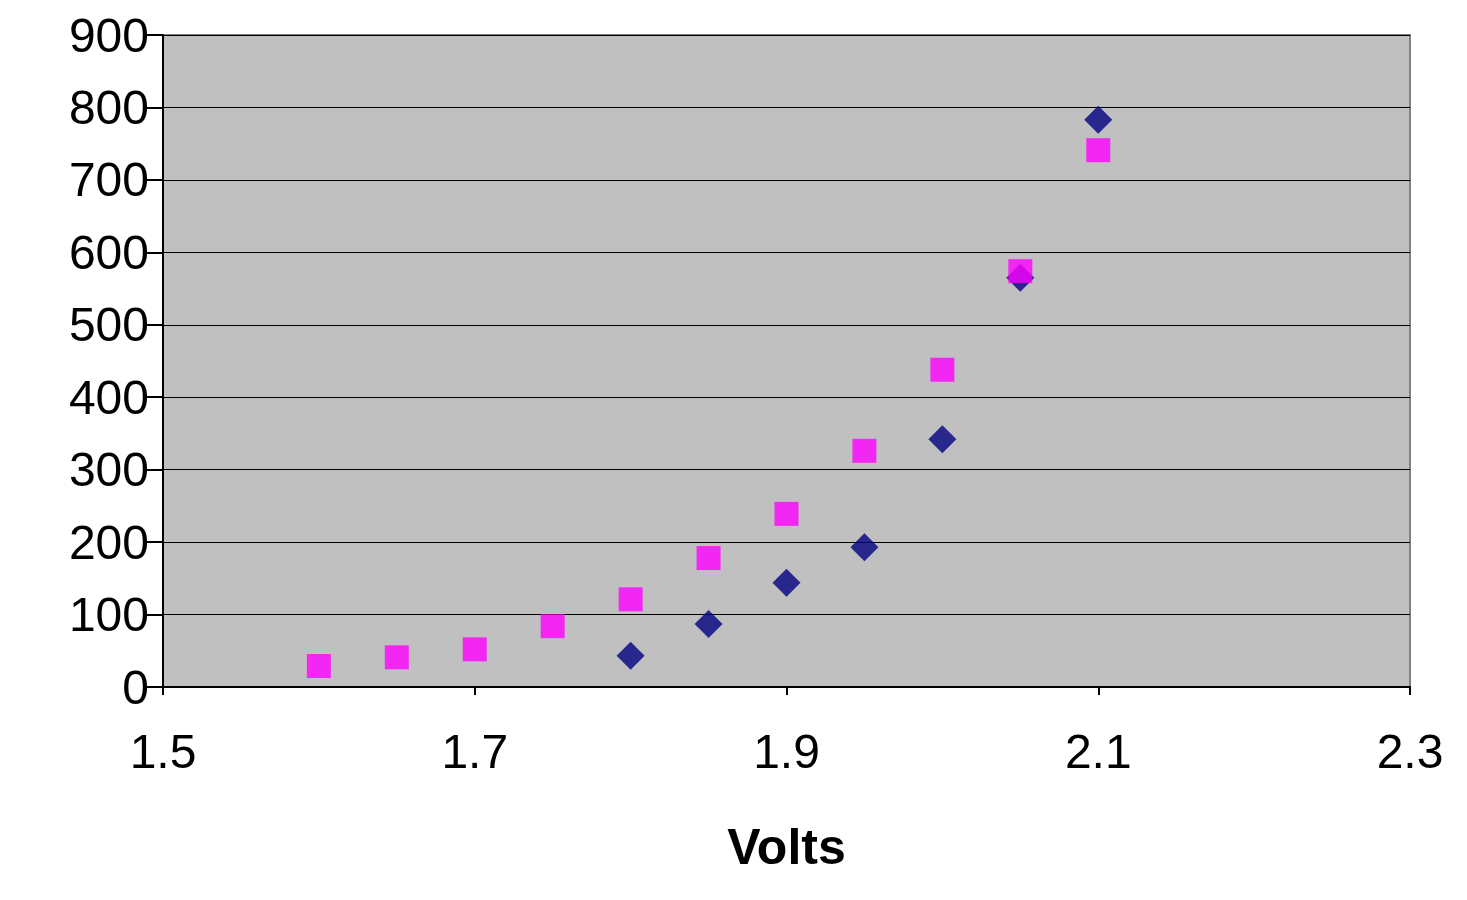  What do you see at coordinates (135, 687) in the screenshot?
I see `y-tick-label: 0` at bounding box center [135, 687].